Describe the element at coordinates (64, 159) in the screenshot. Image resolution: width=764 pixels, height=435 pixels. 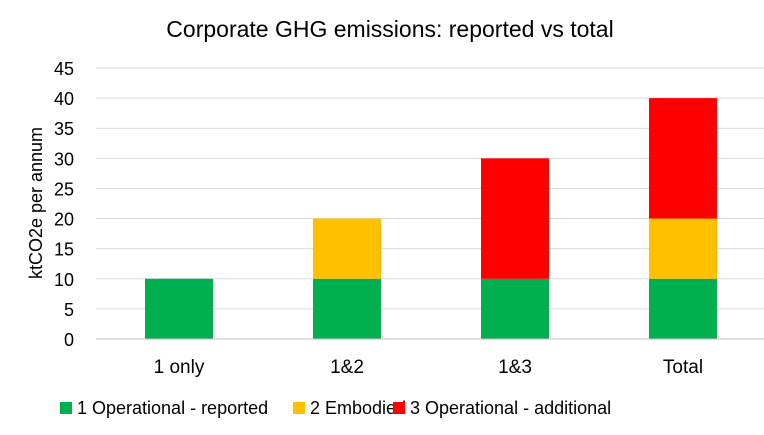
I see `y-tick-label: 30` at that location.